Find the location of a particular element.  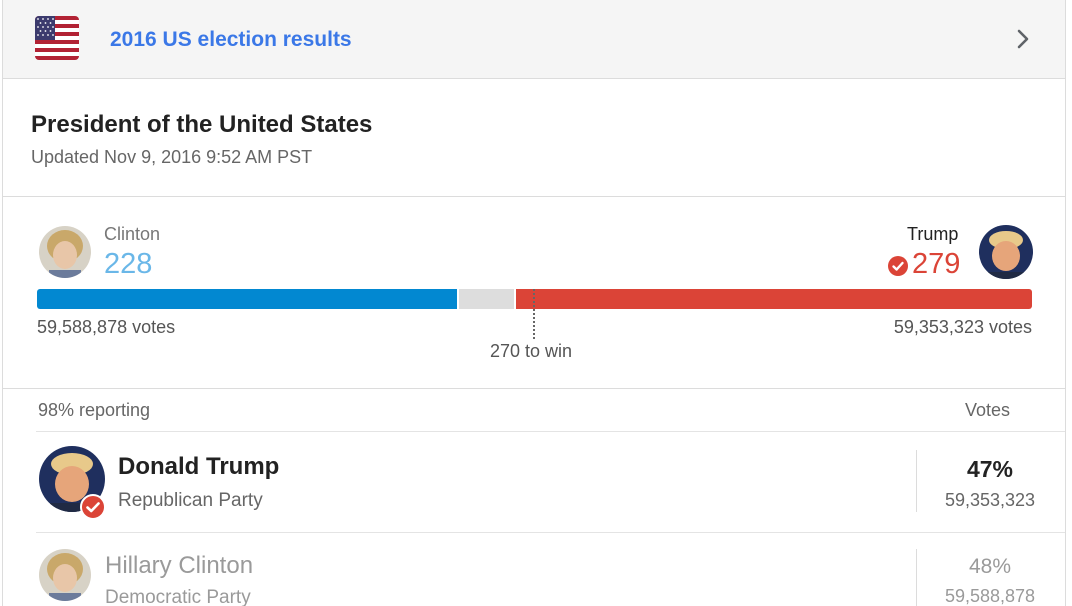

vote-percent: 47% is located at coordinates (990, 469).